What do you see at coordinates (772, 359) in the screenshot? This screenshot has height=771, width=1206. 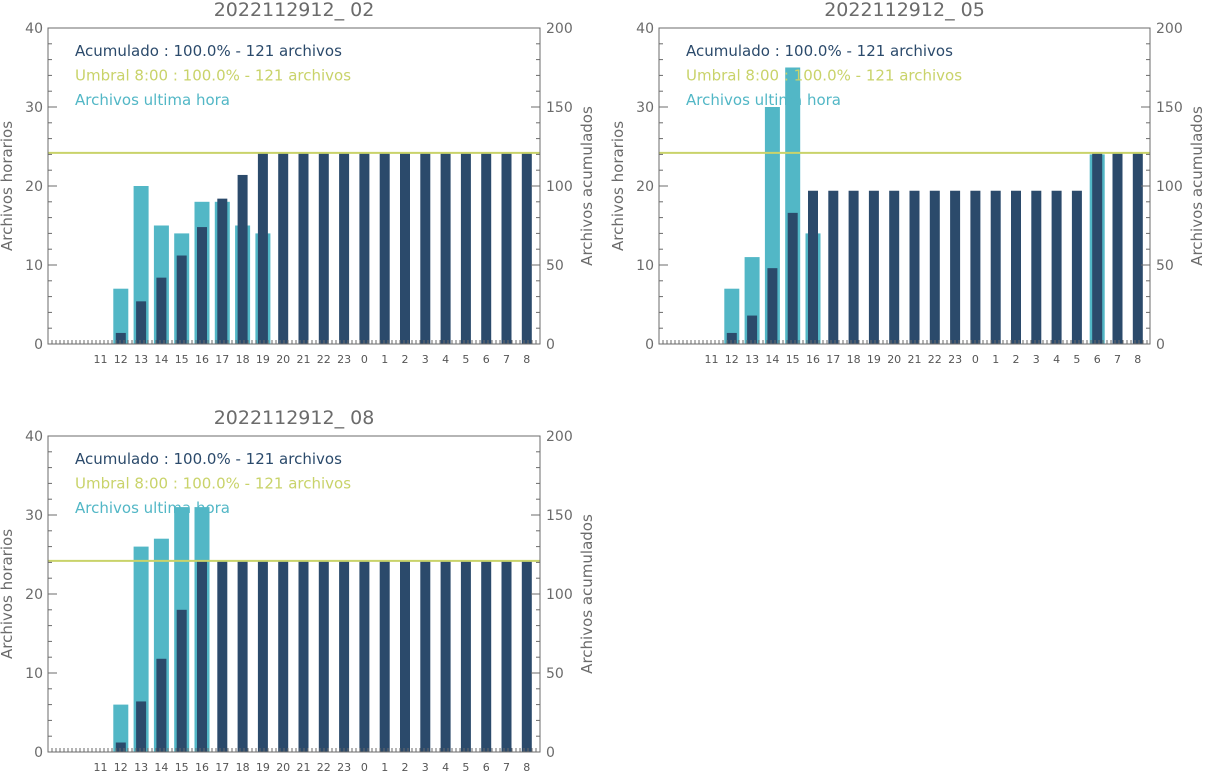 I see `xtick-label-14: 14` at bounding box center [772, 359].